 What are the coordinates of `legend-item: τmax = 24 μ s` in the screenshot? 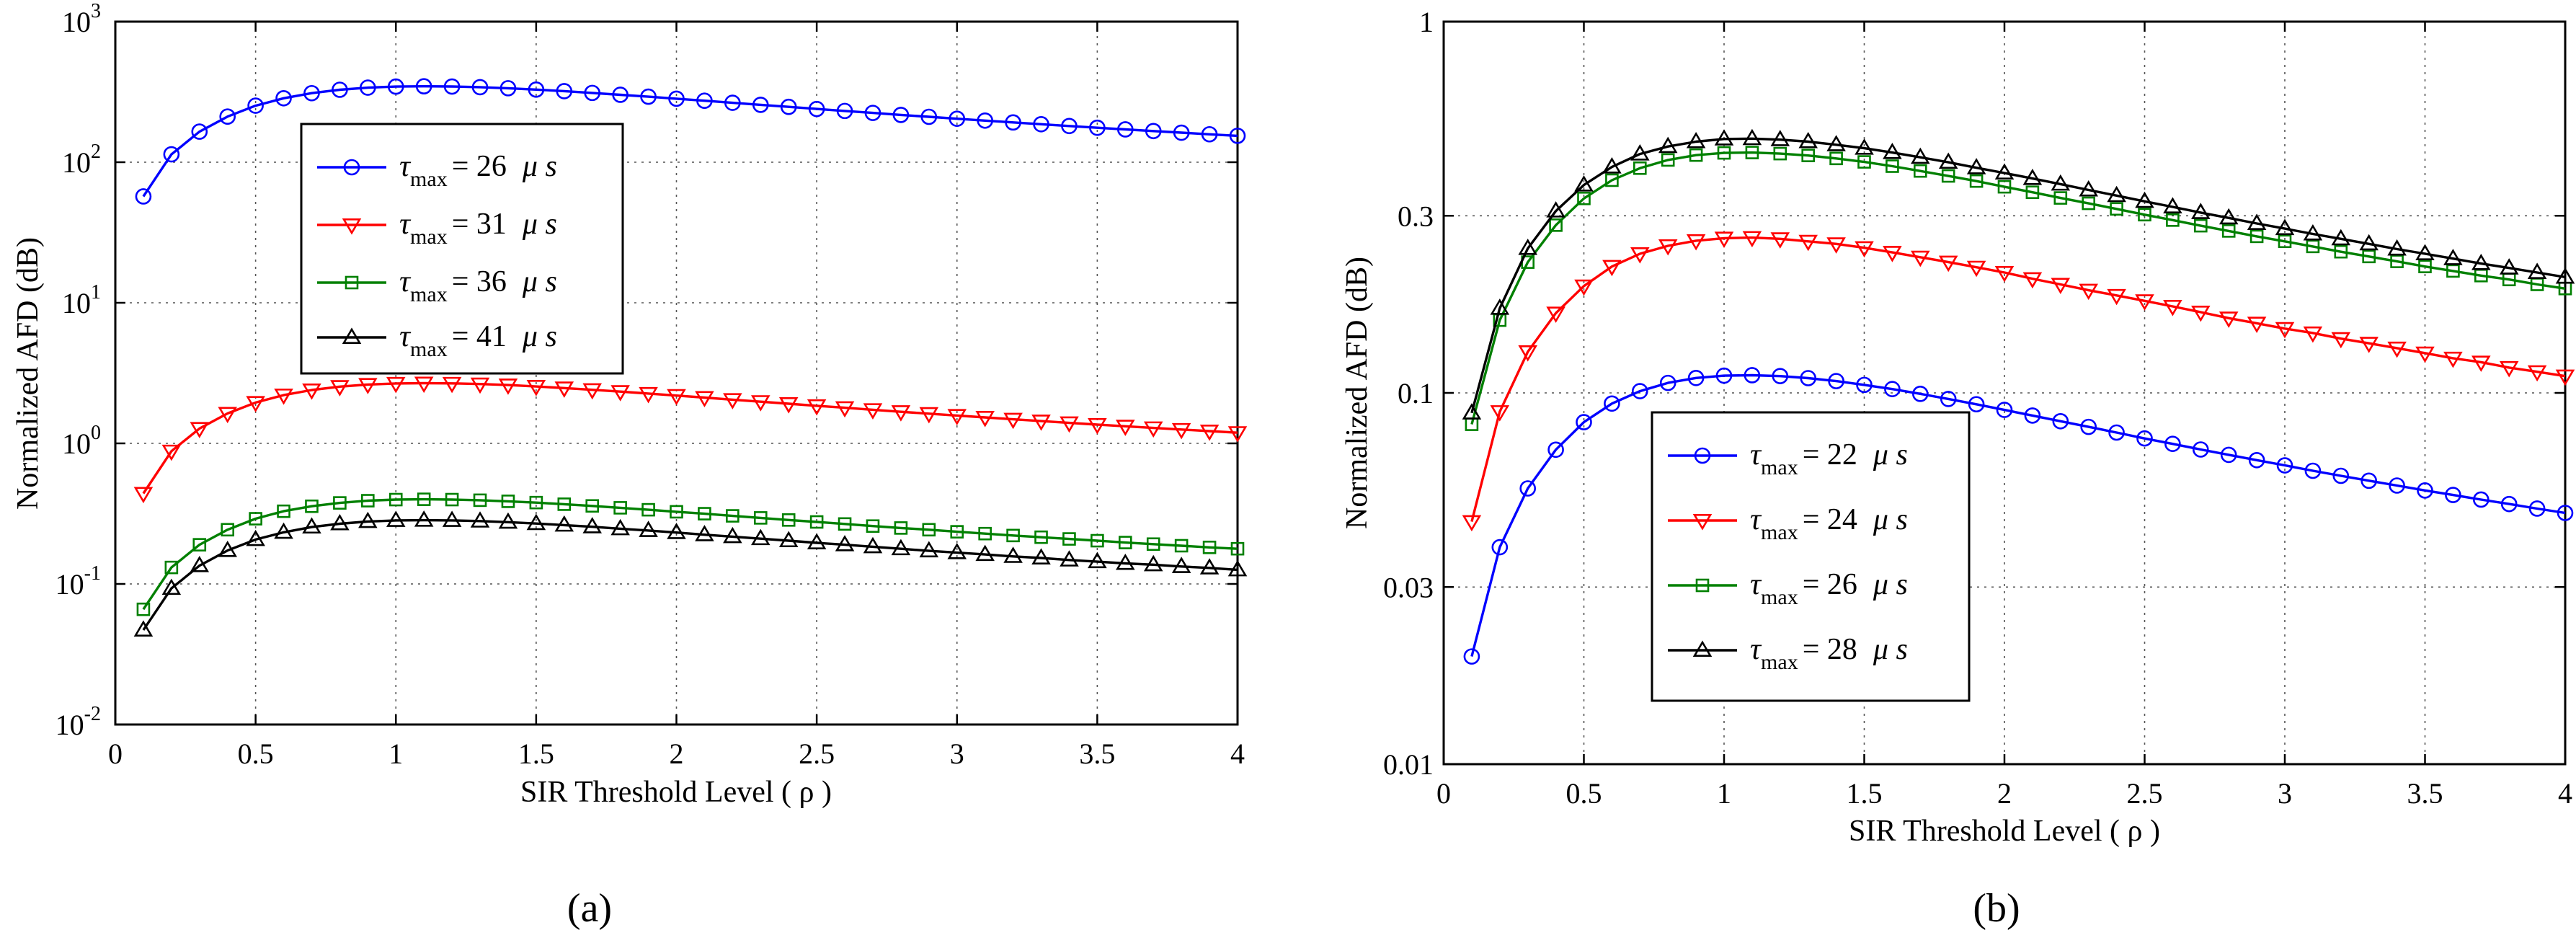 It's located at (1788, 523).